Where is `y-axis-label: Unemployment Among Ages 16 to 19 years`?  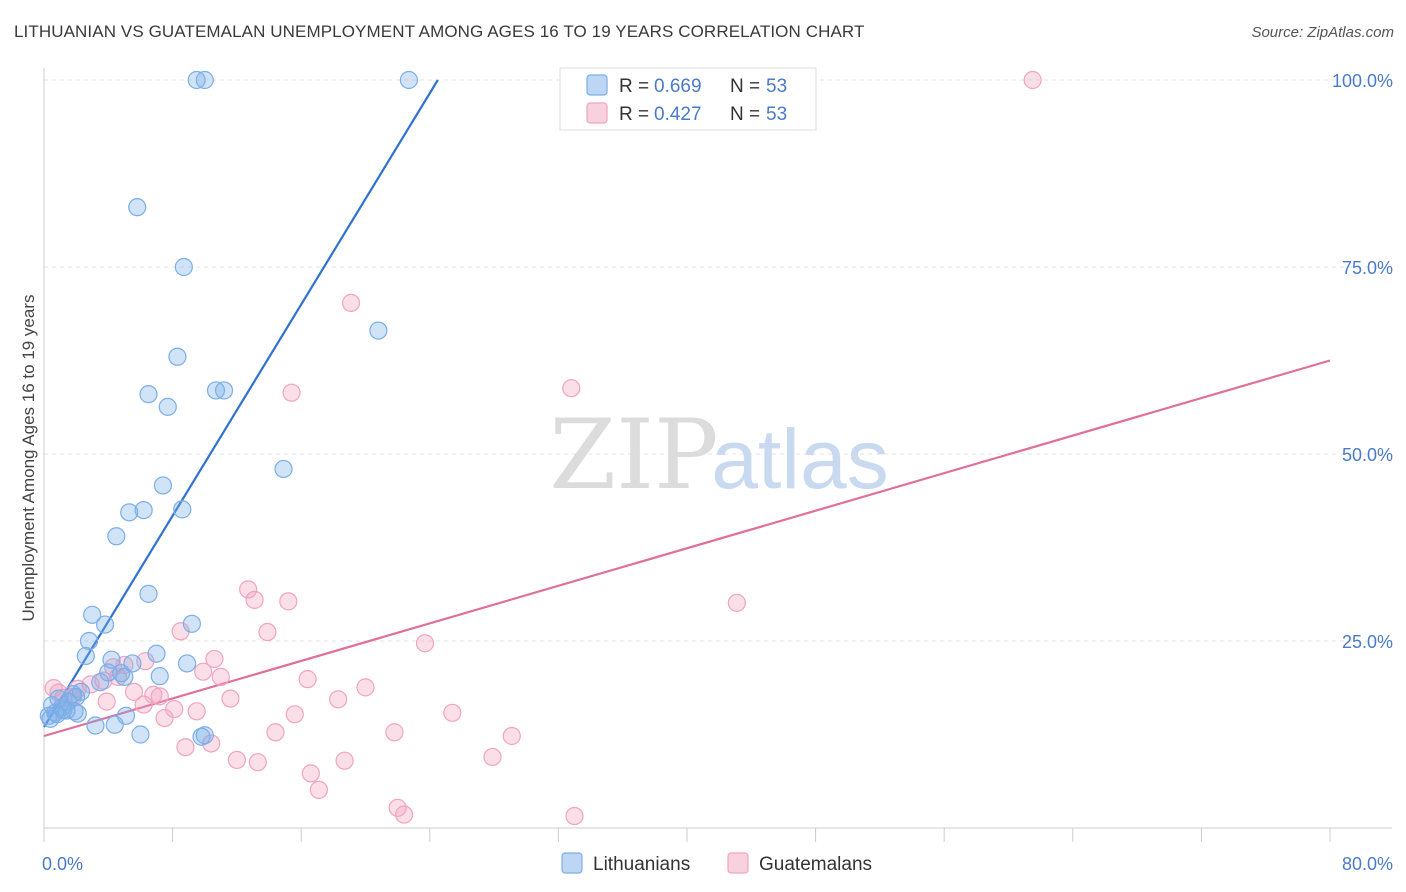
y-axis-label: Unemployment Among Ages 16 to 19 years is located at coordinates (28, 458).